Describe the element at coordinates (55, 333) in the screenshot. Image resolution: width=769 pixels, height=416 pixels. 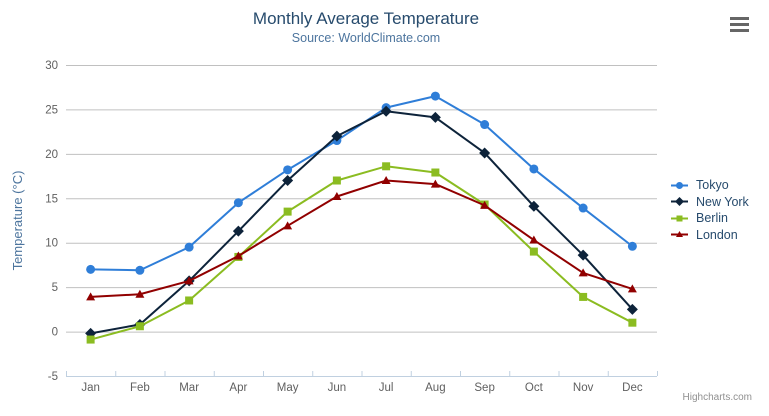
I see `y-axis-label: 0` at that location.